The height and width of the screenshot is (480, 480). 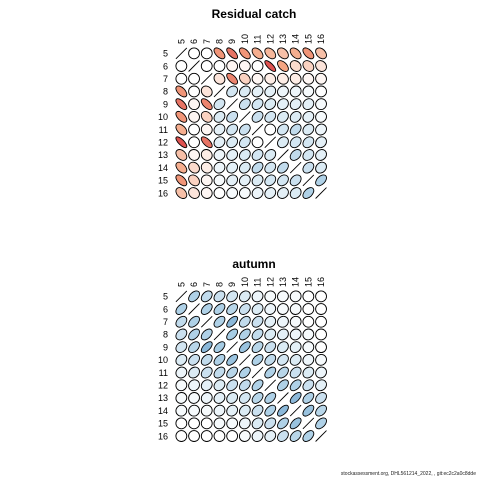 What do you see at coordinates (308, 282) in the screenshot?
I see `column-label: 15` at bounding box center [308, 282].